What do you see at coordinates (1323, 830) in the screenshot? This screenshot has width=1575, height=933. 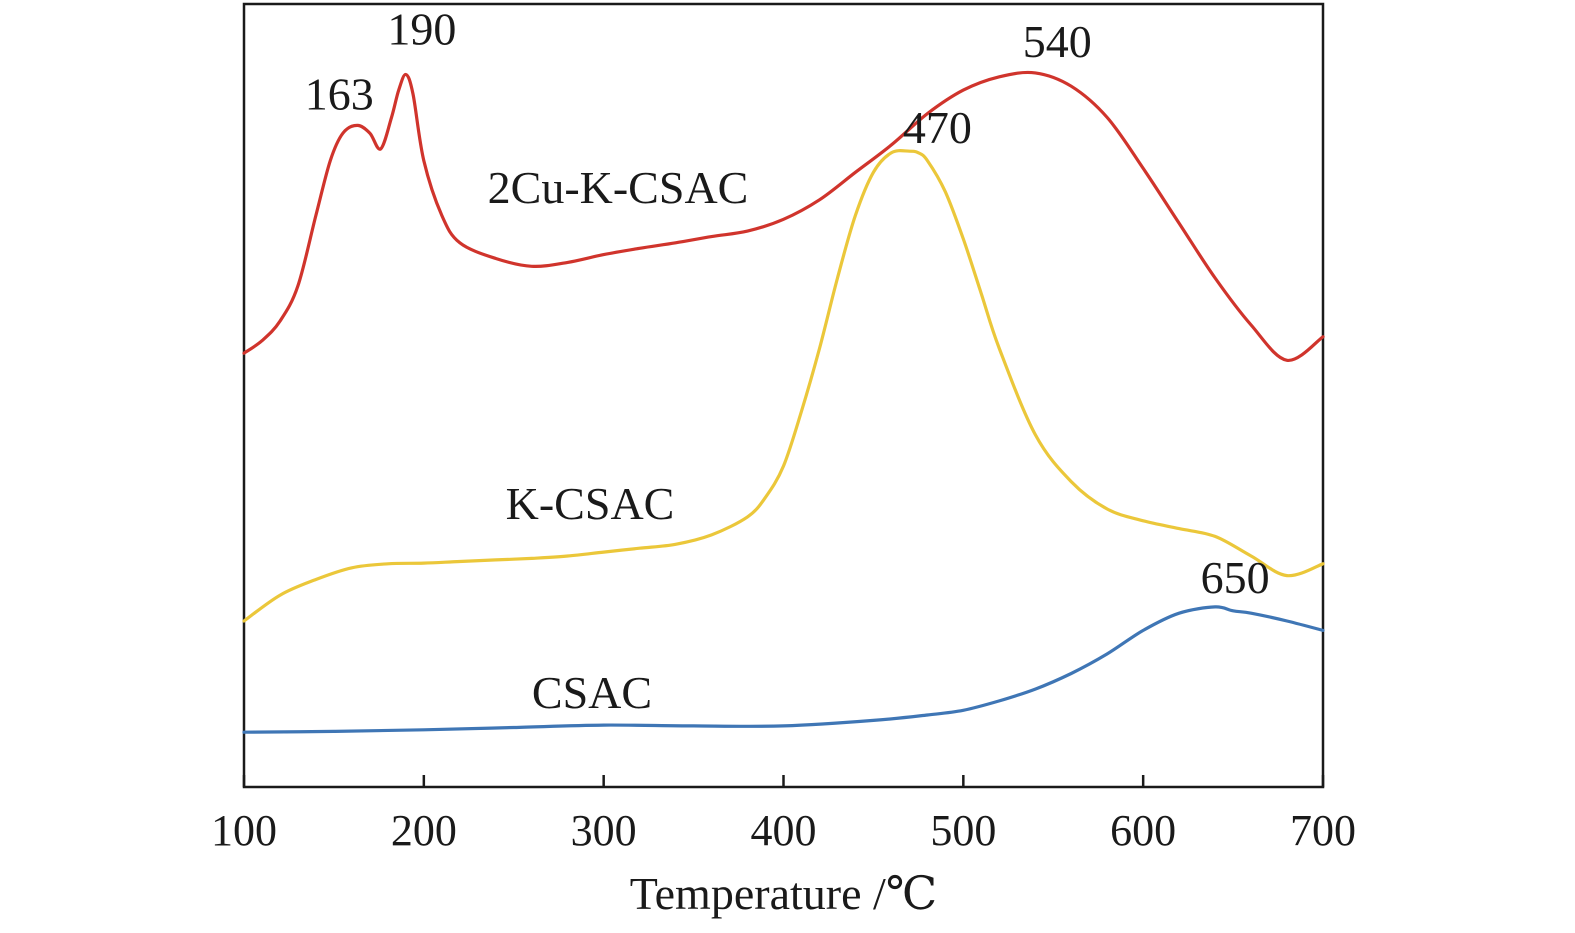 I see `x-tick-label-700: 700` at bounding box center [1323, 830].